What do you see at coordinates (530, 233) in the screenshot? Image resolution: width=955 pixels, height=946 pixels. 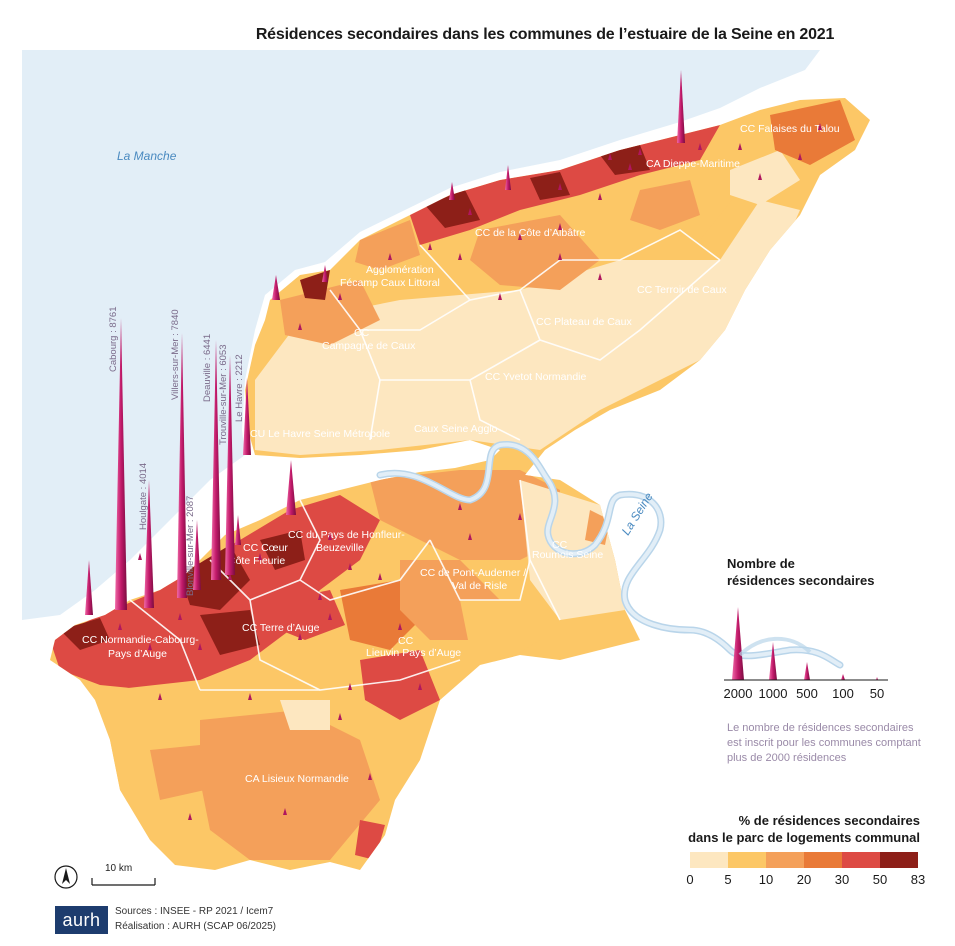 I see `epci-label: CC de la Côte d’Albâtre` at bounding box center [530, 233].